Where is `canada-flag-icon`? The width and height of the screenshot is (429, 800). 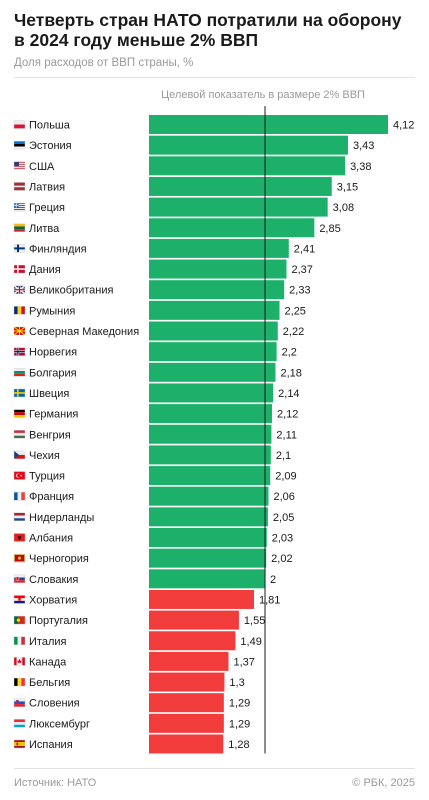
canada-flag-icon is located at coordinates (19, 661).